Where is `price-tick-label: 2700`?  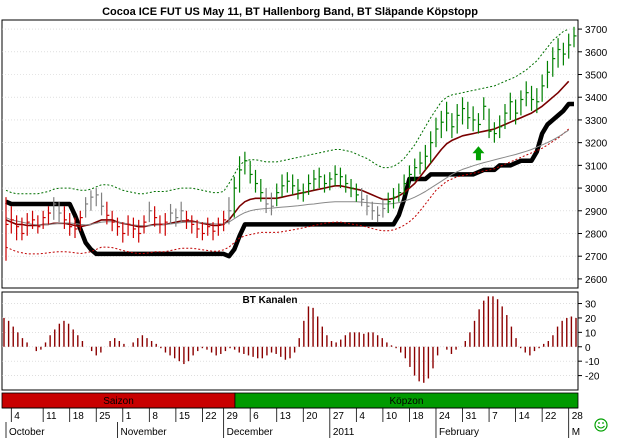
price-tick-label: 2700 is located at coordinates (596, 257).